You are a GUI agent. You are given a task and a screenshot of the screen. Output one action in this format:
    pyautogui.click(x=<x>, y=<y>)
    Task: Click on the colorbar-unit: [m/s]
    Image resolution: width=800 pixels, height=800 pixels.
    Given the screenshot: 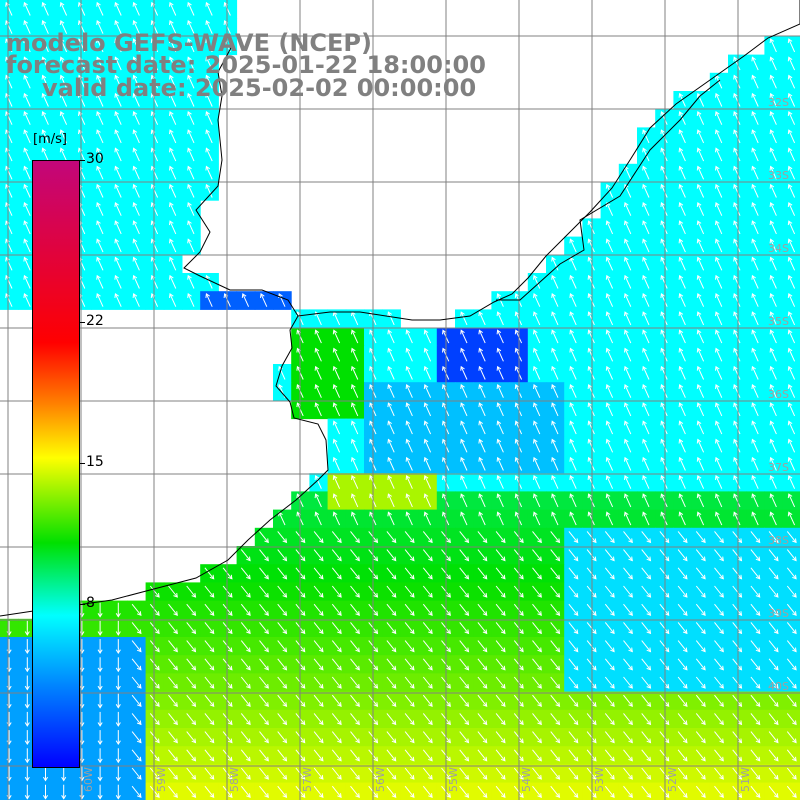 What is the action you would take?
    pyautogui.click(x=50, y=139)
    